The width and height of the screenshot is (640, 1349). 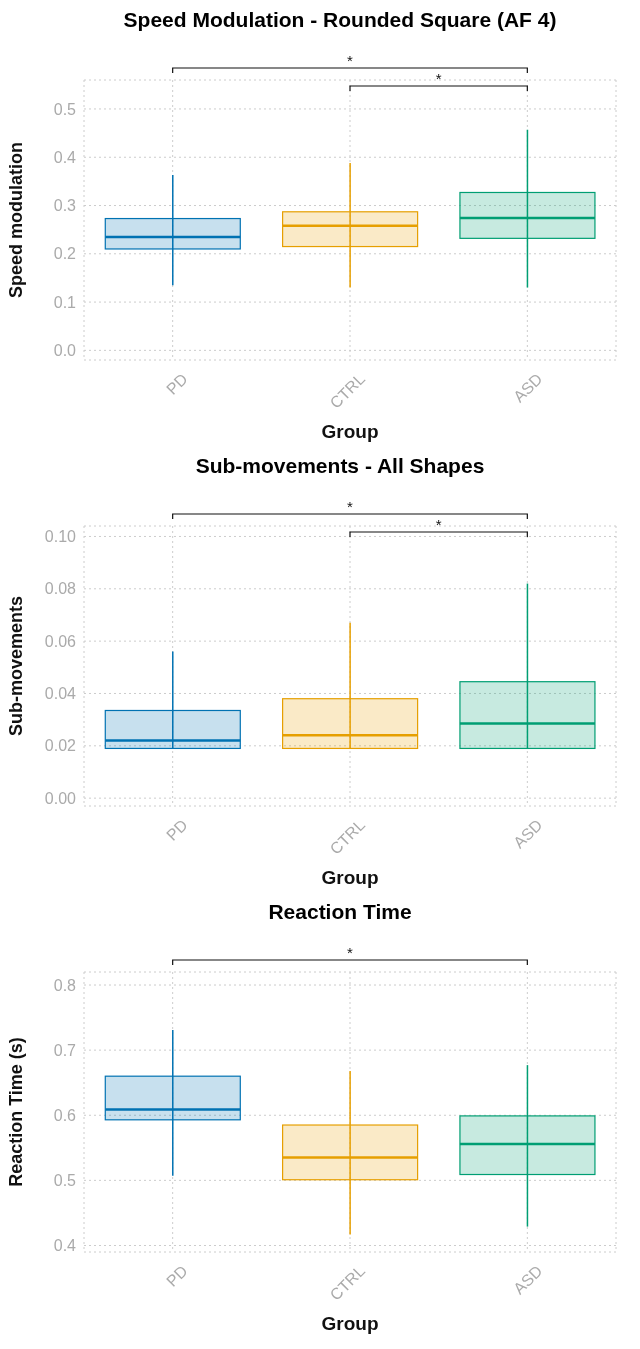 I want to click on y-axis-title: Sub-movements, so click(x=16, y=666).